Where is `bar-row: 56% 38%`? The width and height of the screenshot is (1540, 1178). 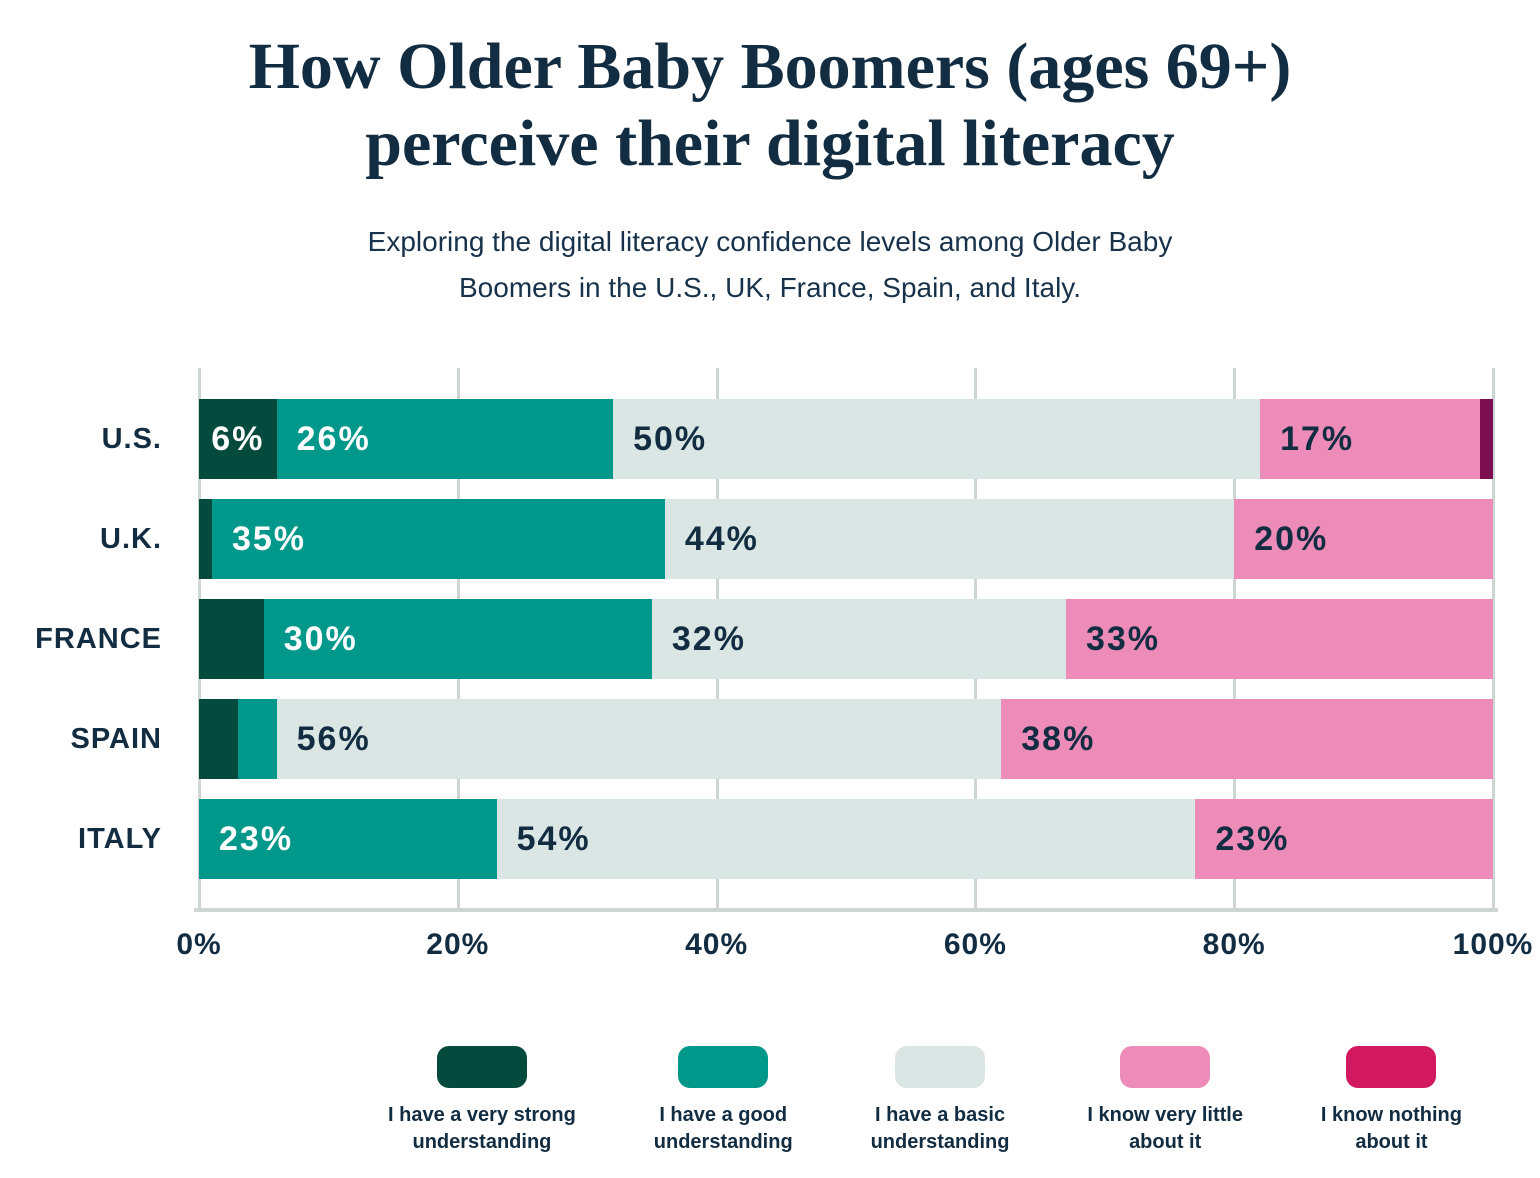 bar-row: 56% 38% is located at coordinates (846, 739).